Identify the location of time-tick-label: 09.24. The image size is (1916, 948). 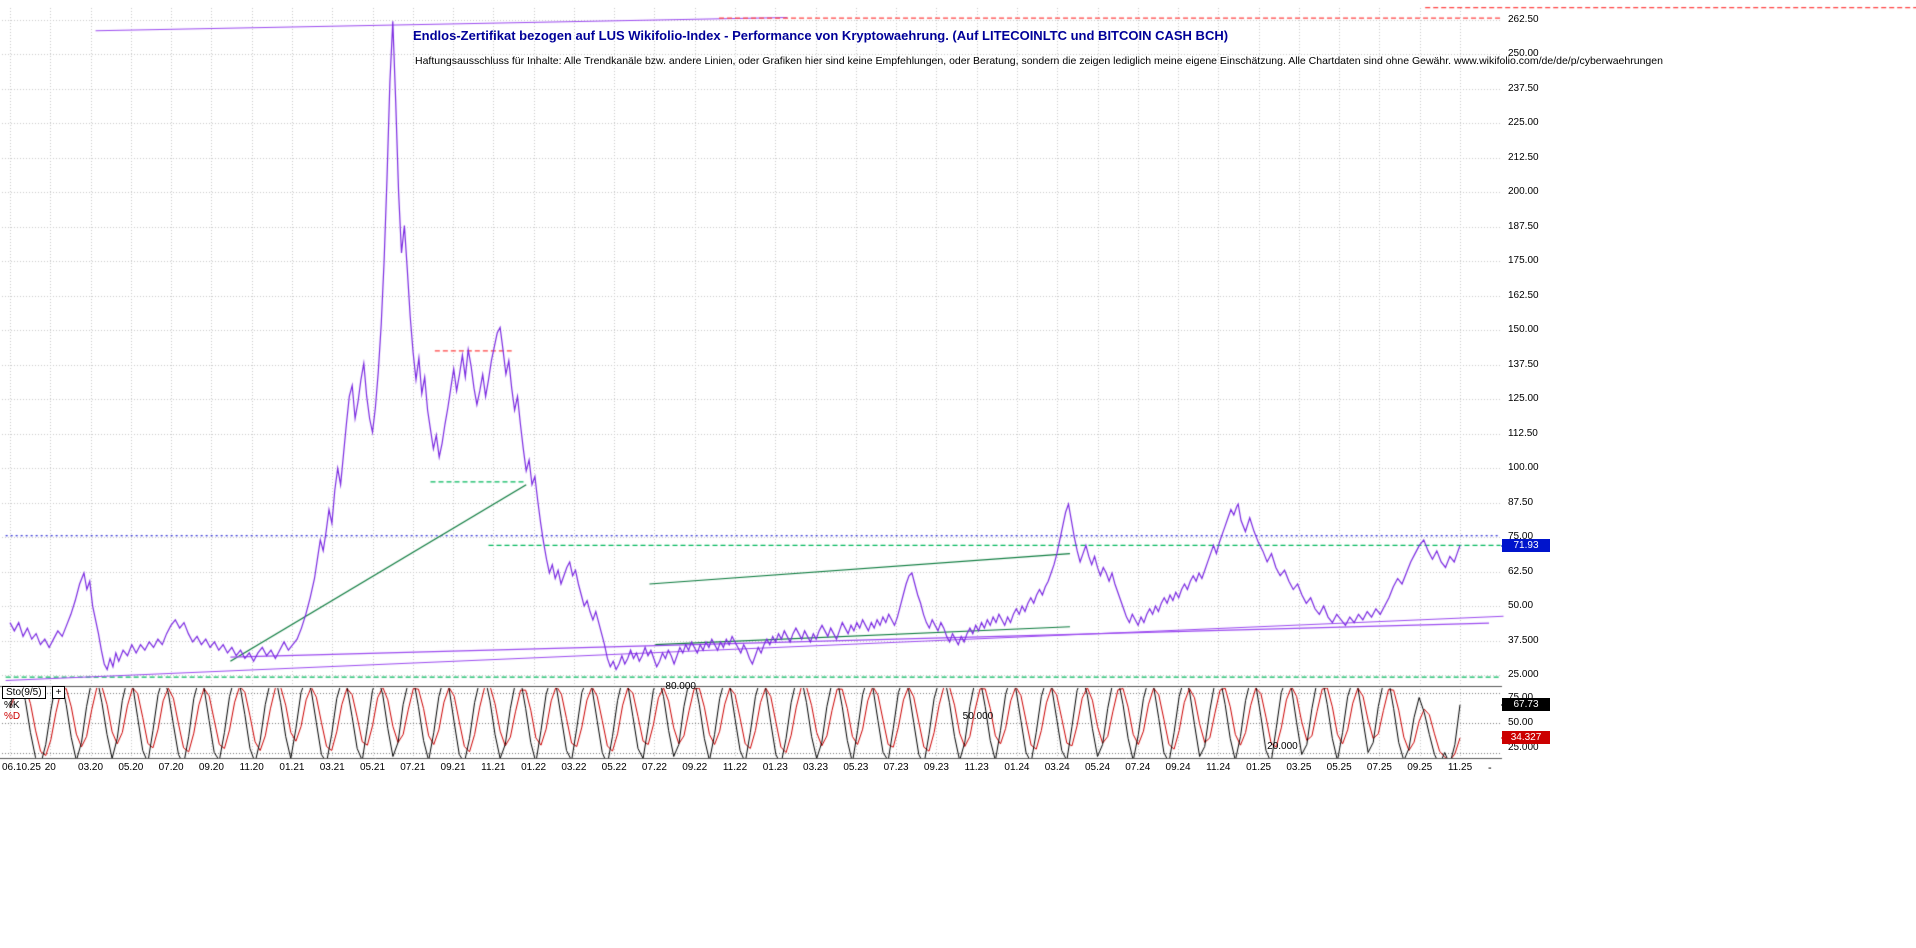
(1178, 767).